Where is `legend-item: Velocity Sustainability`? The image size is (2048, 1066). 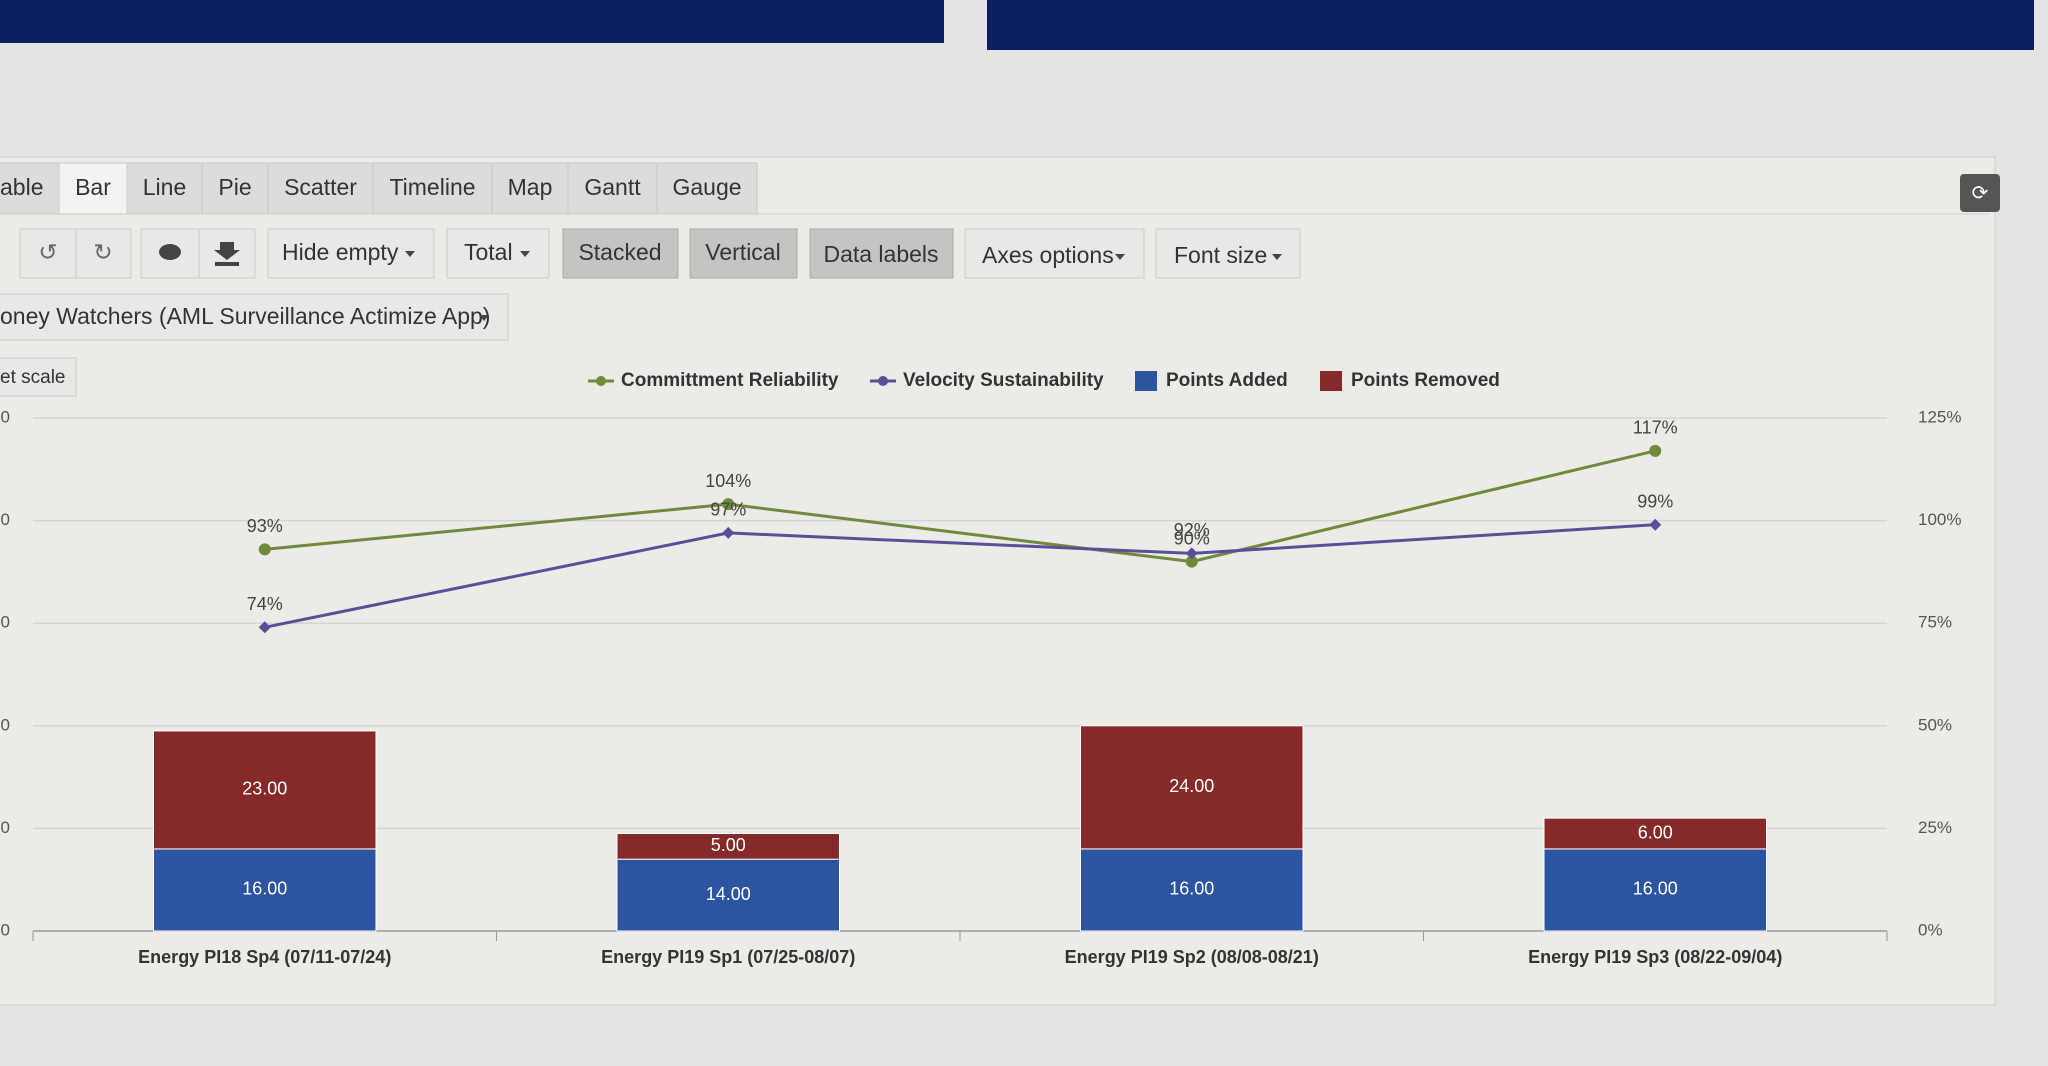 legend-item: Velocity Sustainability is located at coordinates (987, 380).